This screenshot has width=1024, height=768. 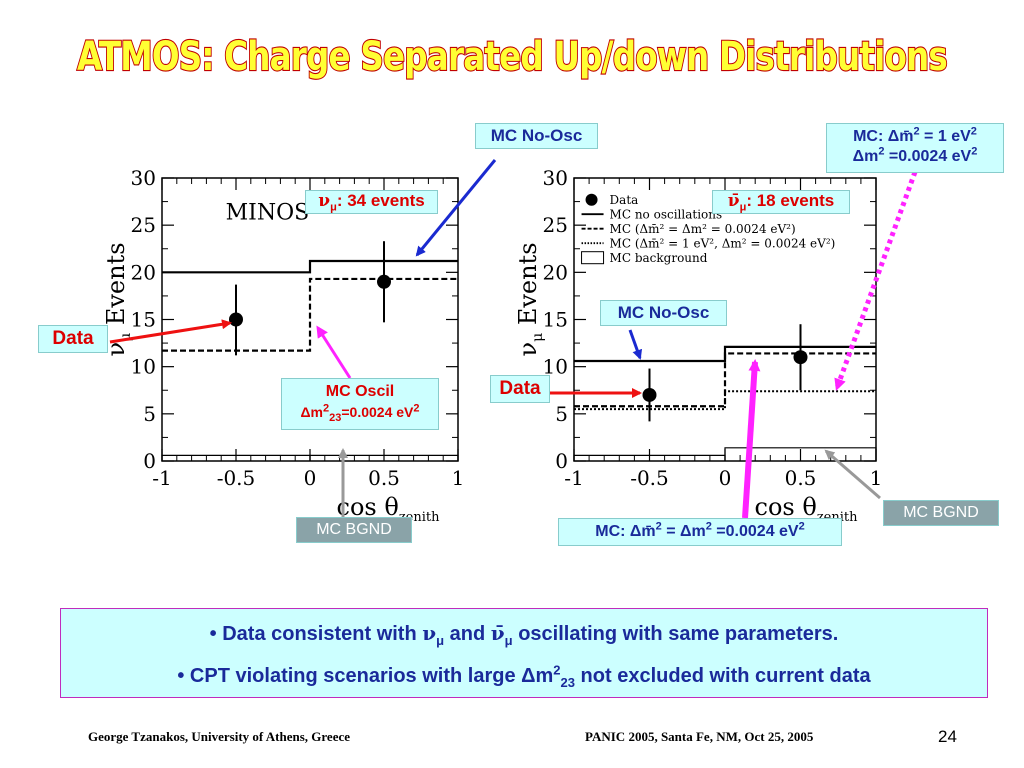 I want to click on legend-entry: MC (Δm̄² = Δm² = 0.0024 eV²), so click(x=703, y=229).